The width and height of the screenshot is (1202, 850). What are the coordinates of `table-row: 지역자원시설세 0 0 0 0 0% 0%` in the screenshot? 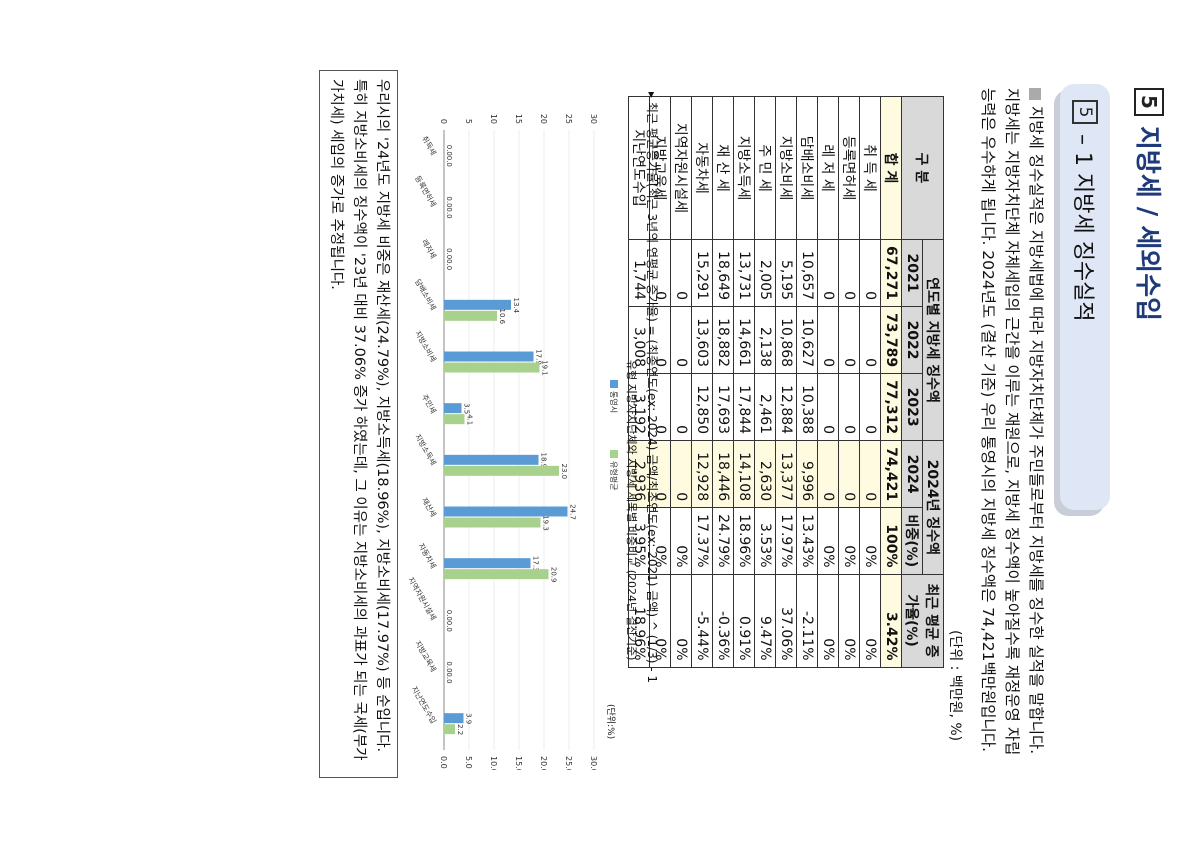 It's located at (681, 382).